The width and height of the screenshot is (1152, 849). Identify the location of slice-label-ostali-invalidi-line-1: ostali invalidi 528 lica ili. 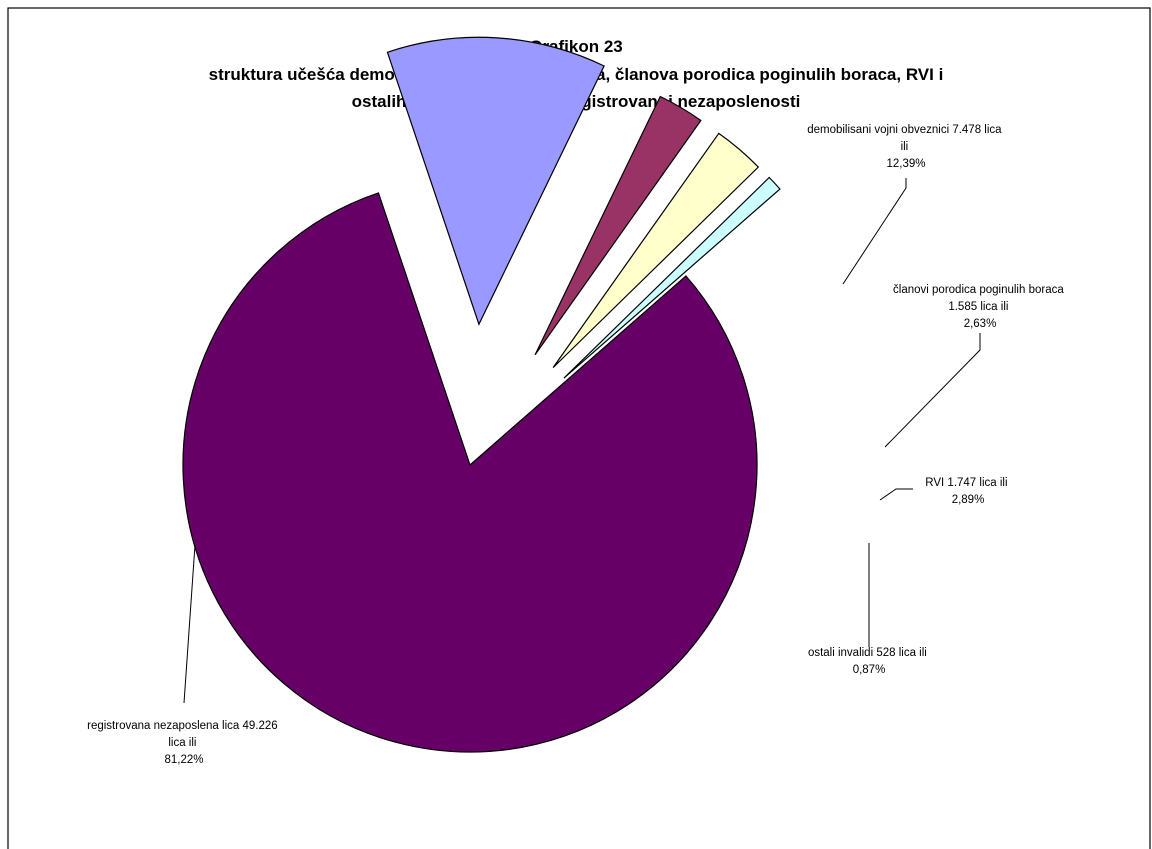
(867, 653).